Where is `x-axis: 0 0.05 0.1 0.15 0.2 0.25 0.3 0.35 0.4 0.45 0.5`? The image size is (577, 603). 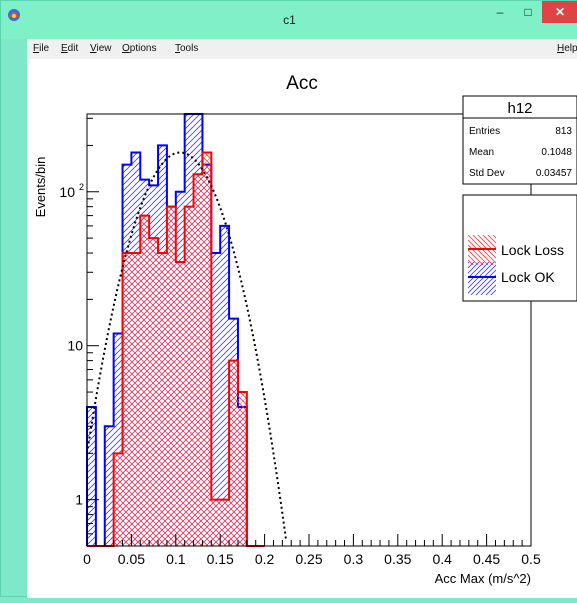 x-axis: 0 0.05 0.1 0.15 0.2 0.25 0.3 0.35 0.4 0.45 0.5 is located at coordinates (312, 550).